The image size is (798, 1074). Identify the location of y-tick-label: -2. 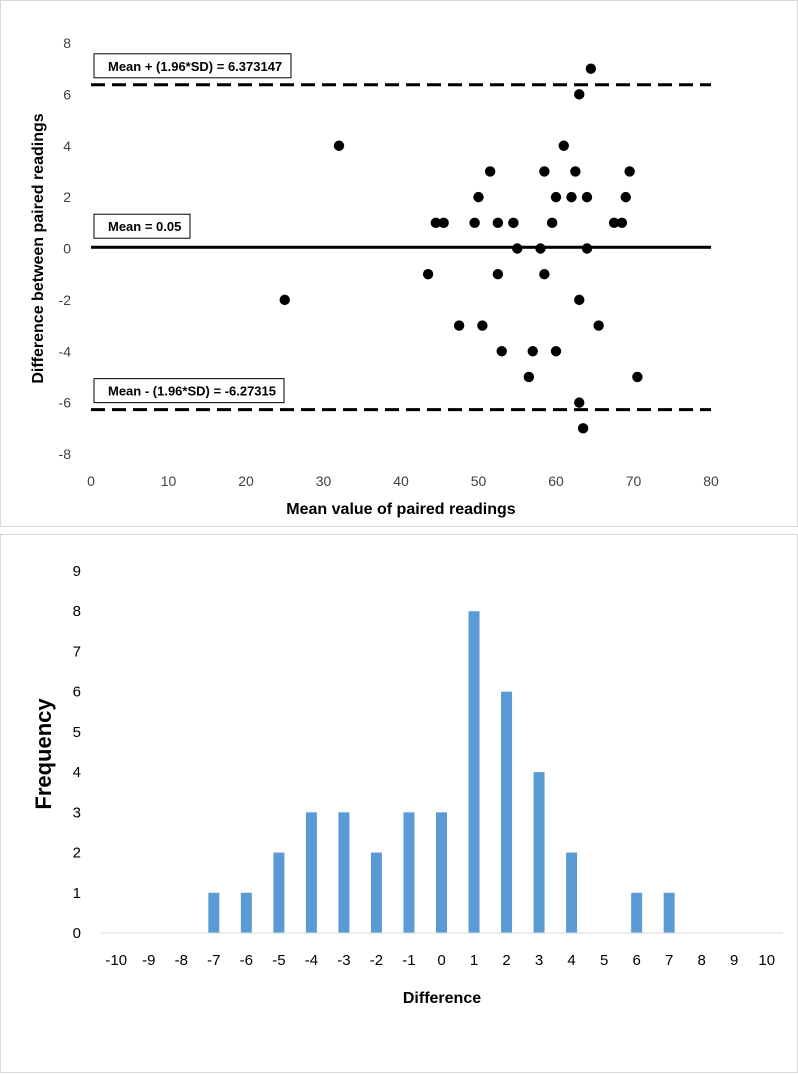
(65, 300).